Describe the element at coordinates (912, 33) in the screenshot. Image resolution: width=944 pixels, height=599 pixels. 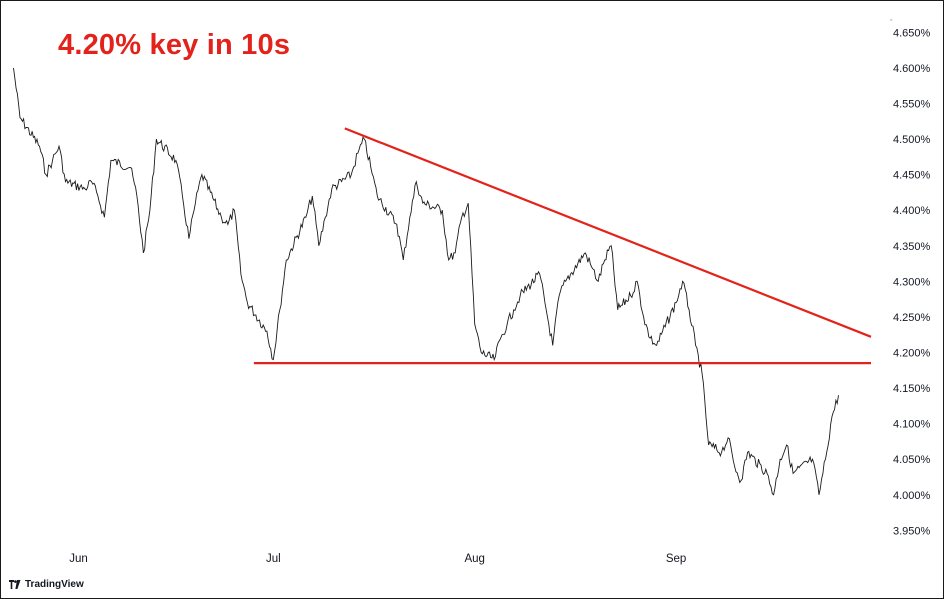
I see `y-tick-label: 4.650%` at that location.